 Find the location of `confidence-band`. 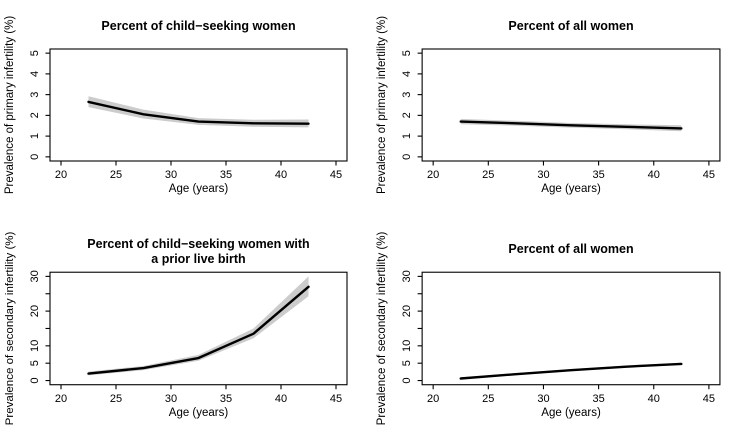

confidence-band is located at coordinates (198, 326).